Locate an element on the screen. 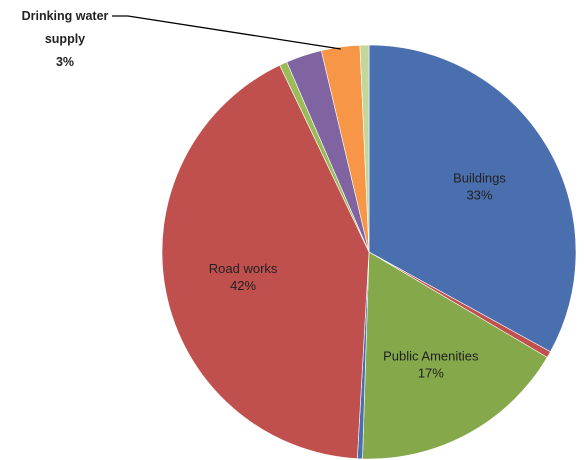  slice-label-road-works-percent: 42% is located at coordinates (243, 285).